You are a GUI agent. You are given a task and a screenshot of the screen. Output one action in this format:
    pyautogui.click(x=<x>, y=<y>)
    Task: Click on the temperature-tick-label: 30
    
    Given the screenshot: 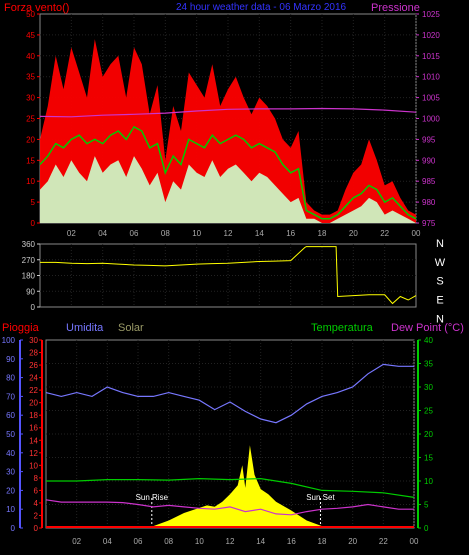 What is the action you would take?
    pyautogui.click(x=428, y=387)
    